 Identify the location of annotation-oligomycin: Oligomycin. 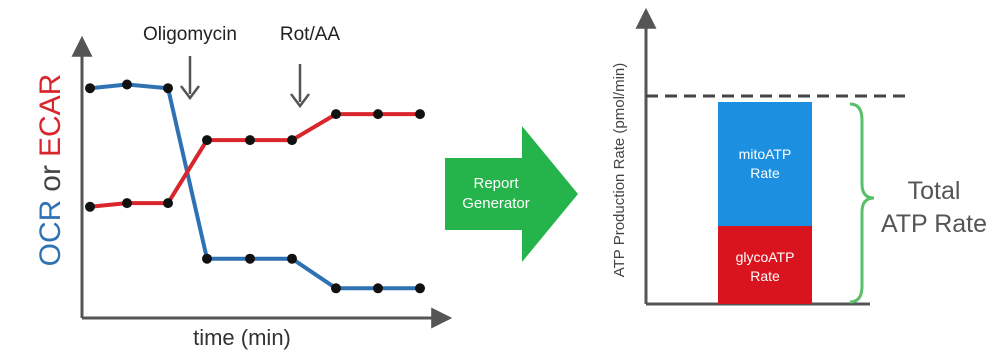
(190, 34).